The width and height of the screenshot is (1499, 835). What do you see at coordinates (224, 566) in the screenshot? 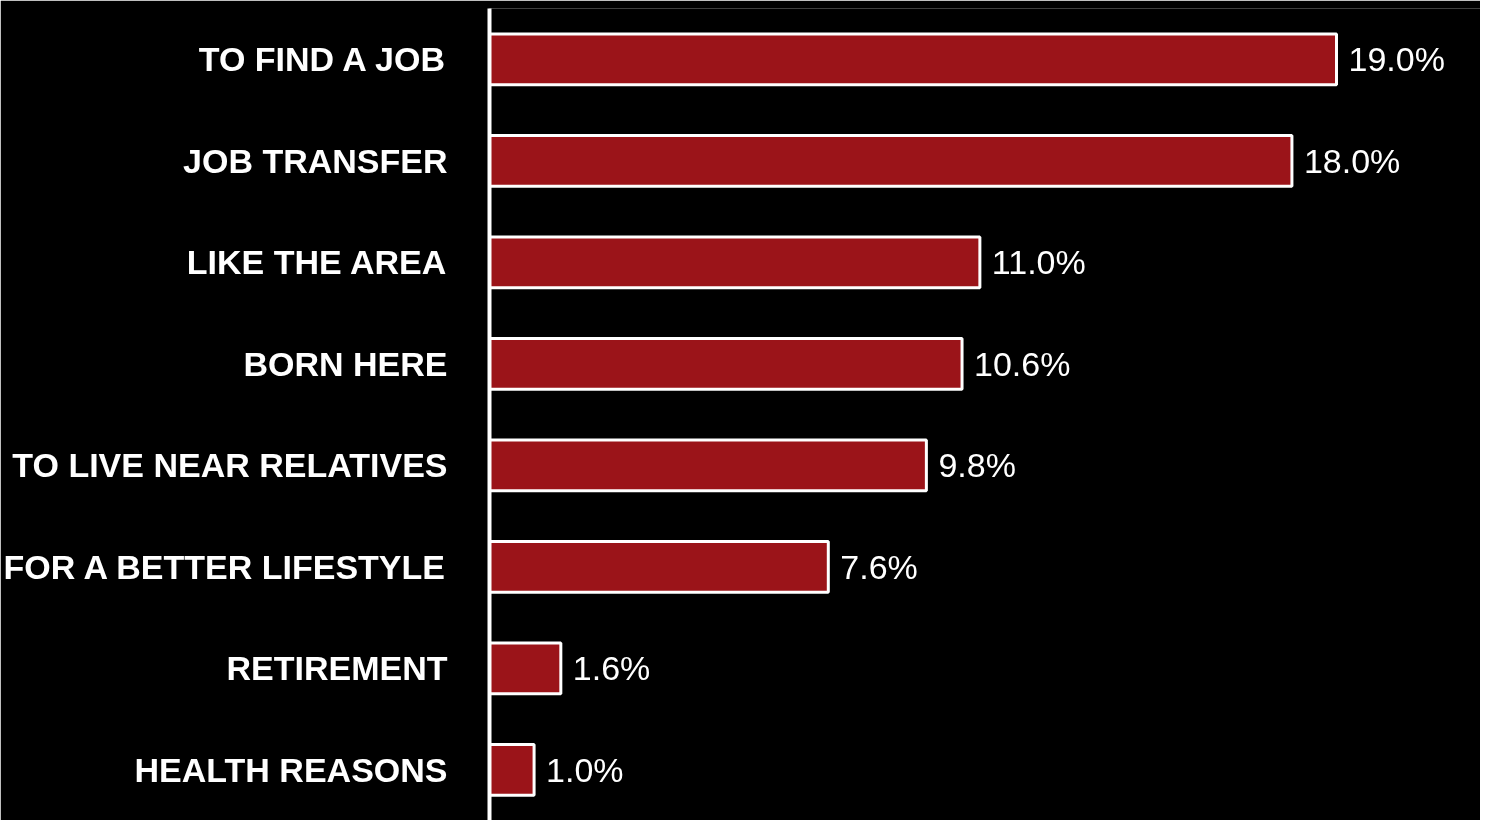
I see `y-tick-label: FOR A BETTER LIFESTYLE` at bounding box center [224, 566].